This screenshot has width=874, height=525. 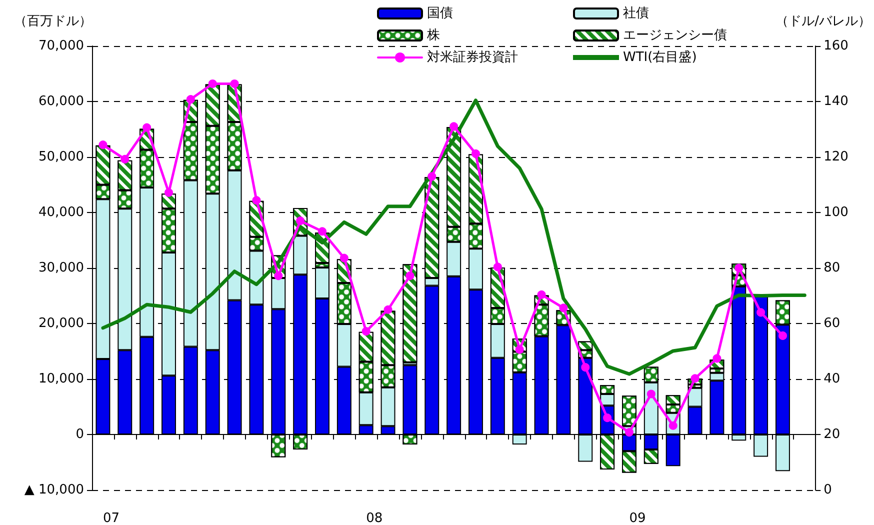 I want to click on legend-label: 対米証券投資計, so click(x=472, y=57).